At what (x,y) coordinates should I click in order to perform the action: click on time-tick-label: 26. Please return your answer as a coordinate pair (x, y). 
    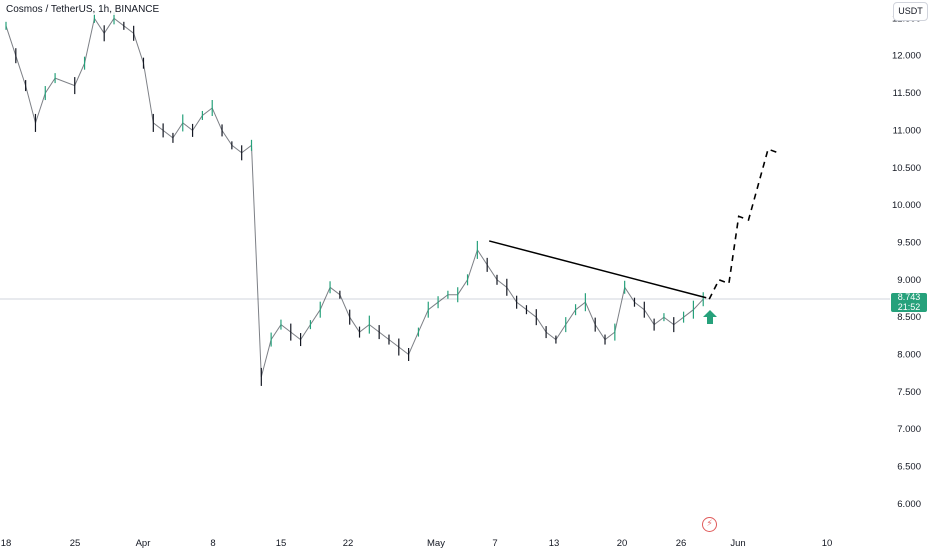
    Looking at the image, I should click on (681, 543).